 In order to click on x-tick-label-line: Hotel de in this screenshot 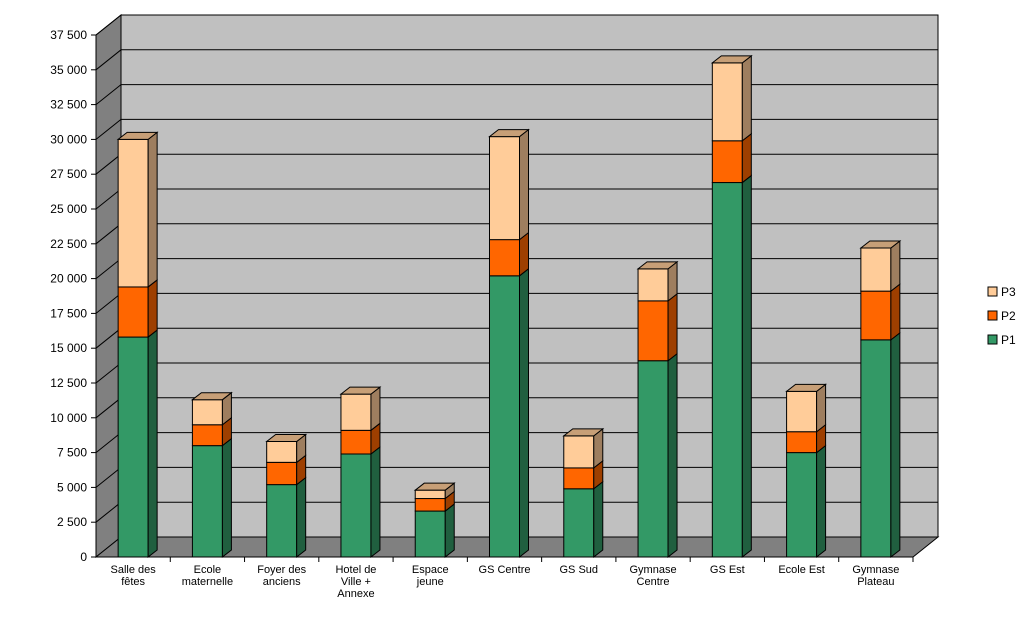, I will do `click(355, 570)`.